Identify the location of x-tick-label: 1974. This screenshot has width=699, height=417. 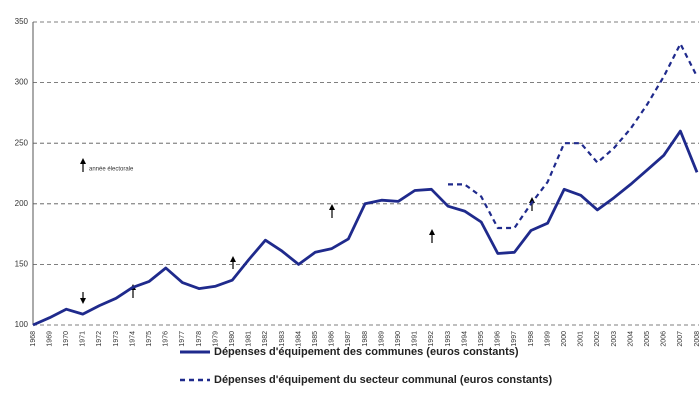
(132, 339).